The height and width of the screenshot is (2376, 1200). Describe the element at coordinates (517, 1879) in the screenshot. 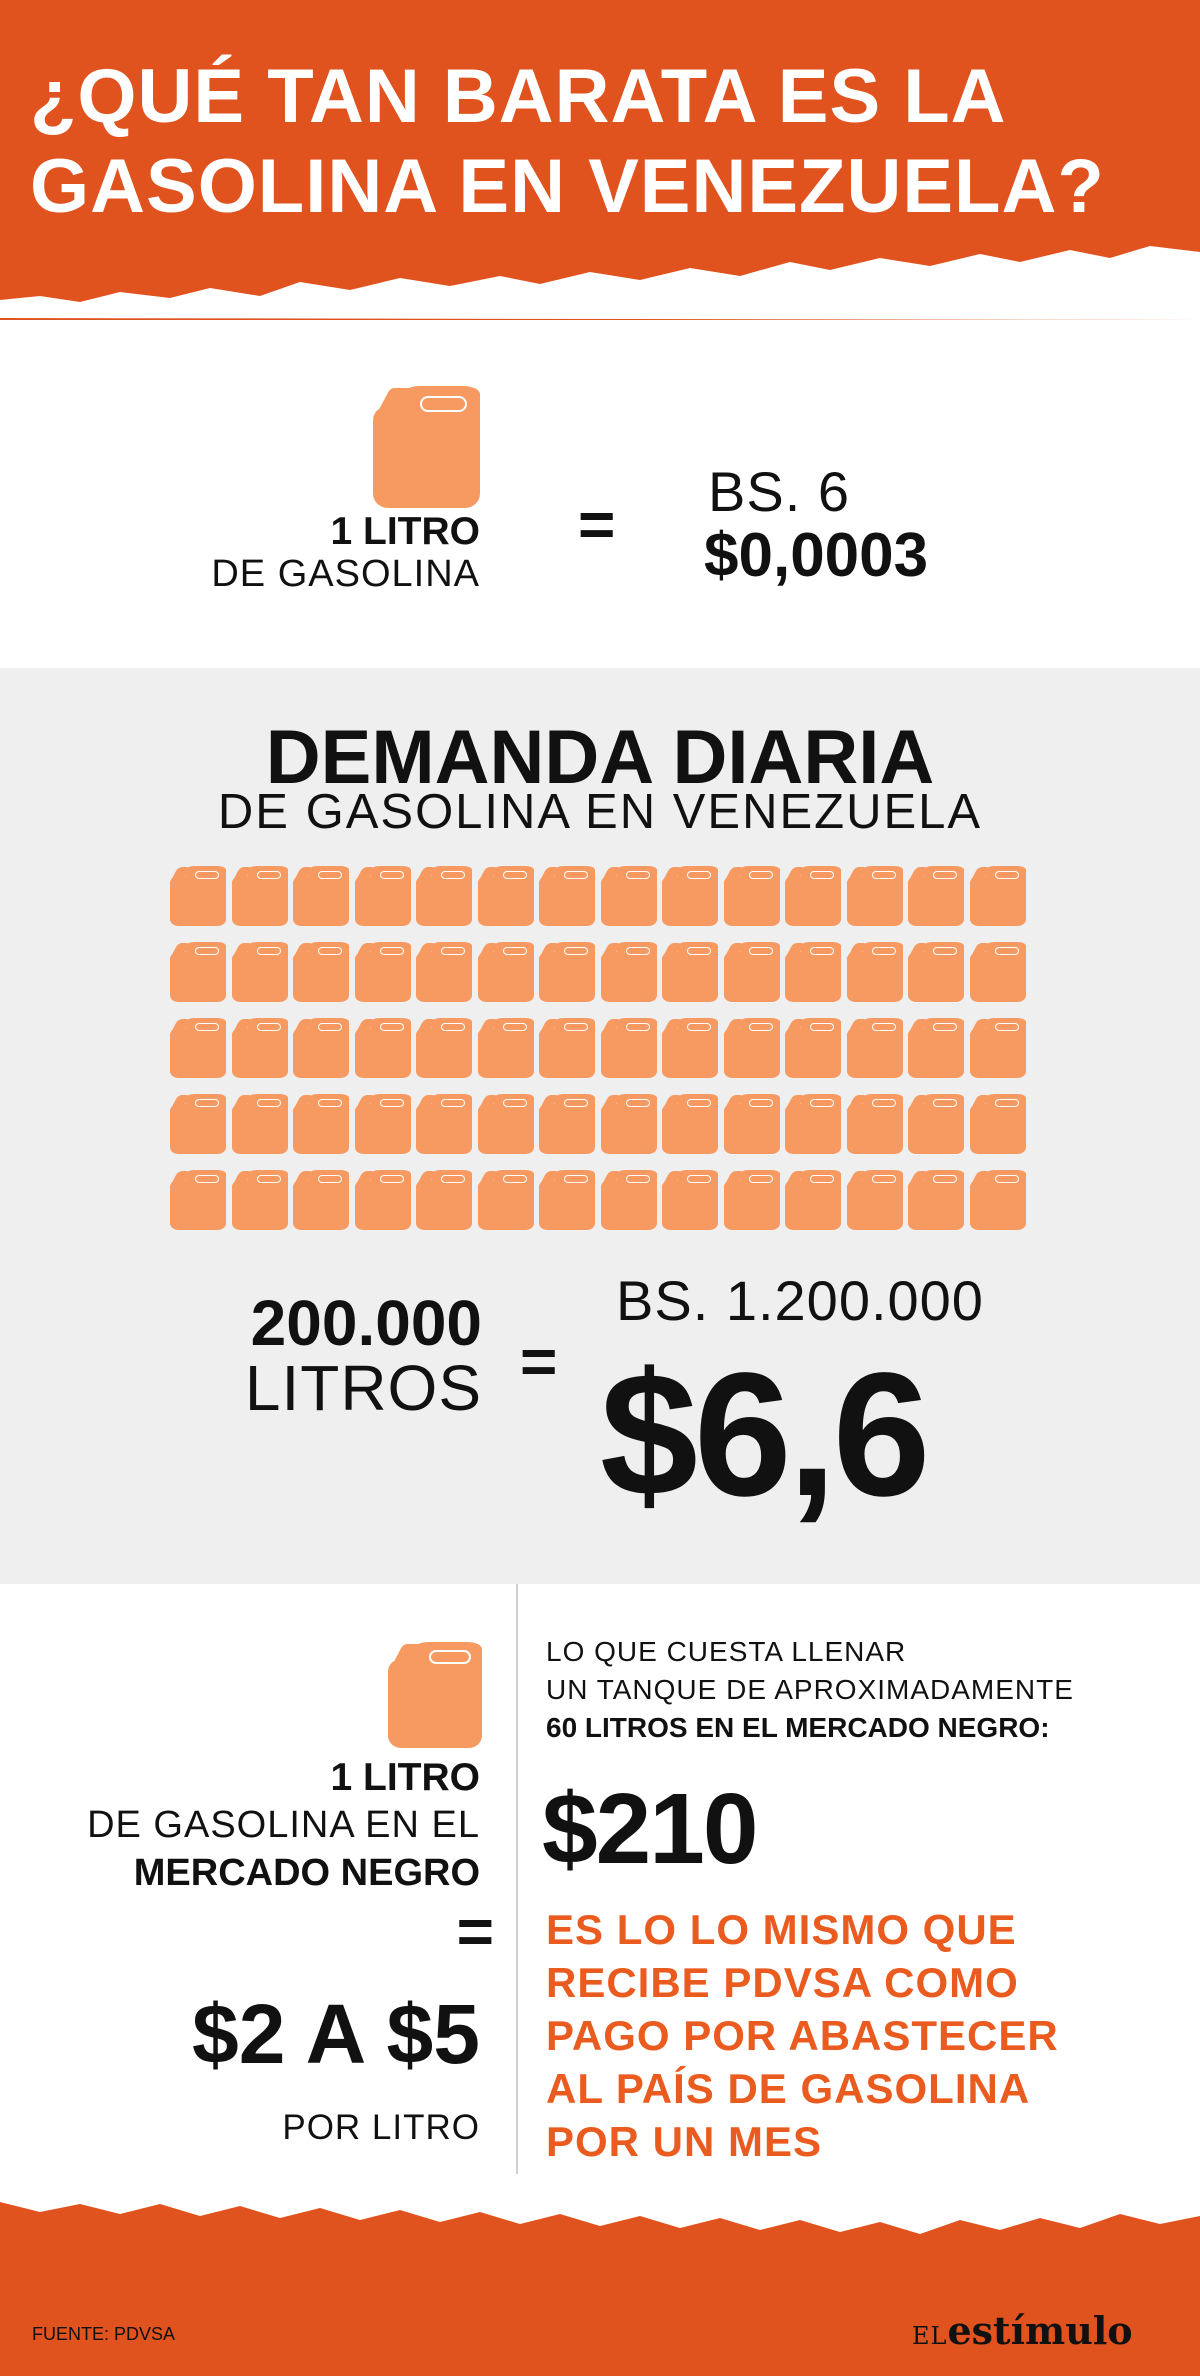

I see `vertical-divider` at that location.